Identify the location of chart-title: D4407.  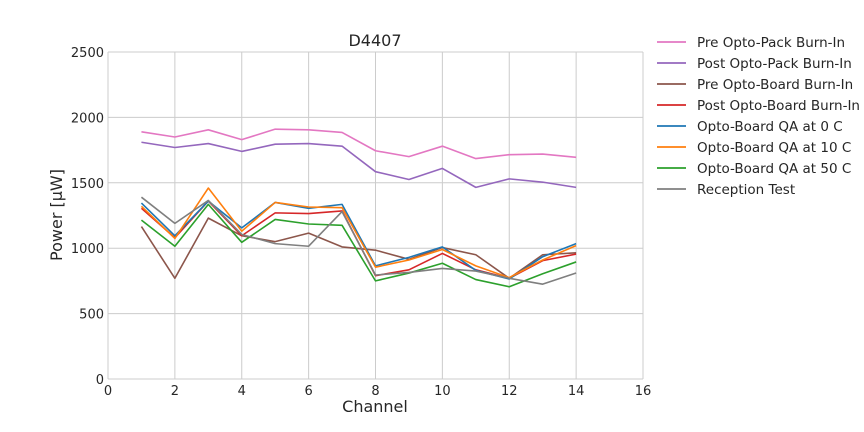
(374, 40).